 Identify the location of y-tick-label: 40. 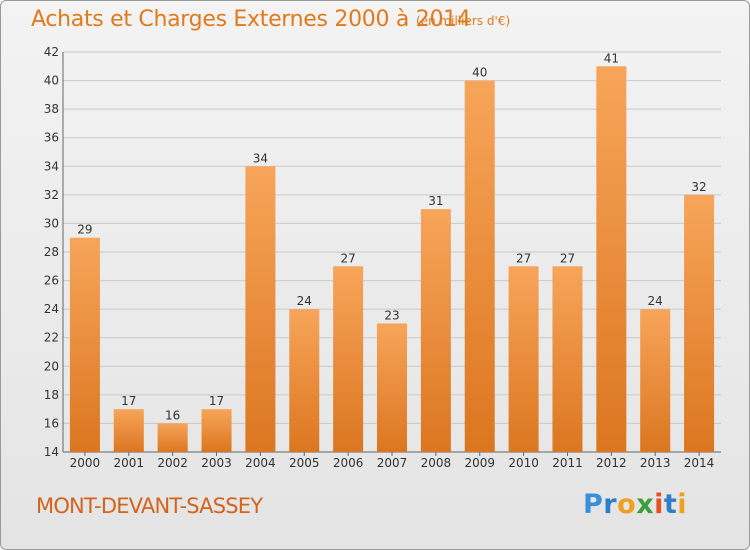
(51, 81).